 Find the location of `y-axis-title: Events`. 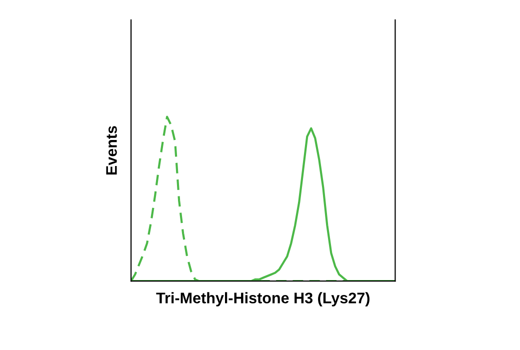

y-axis-title: Events is located at coordinates (111, 150).